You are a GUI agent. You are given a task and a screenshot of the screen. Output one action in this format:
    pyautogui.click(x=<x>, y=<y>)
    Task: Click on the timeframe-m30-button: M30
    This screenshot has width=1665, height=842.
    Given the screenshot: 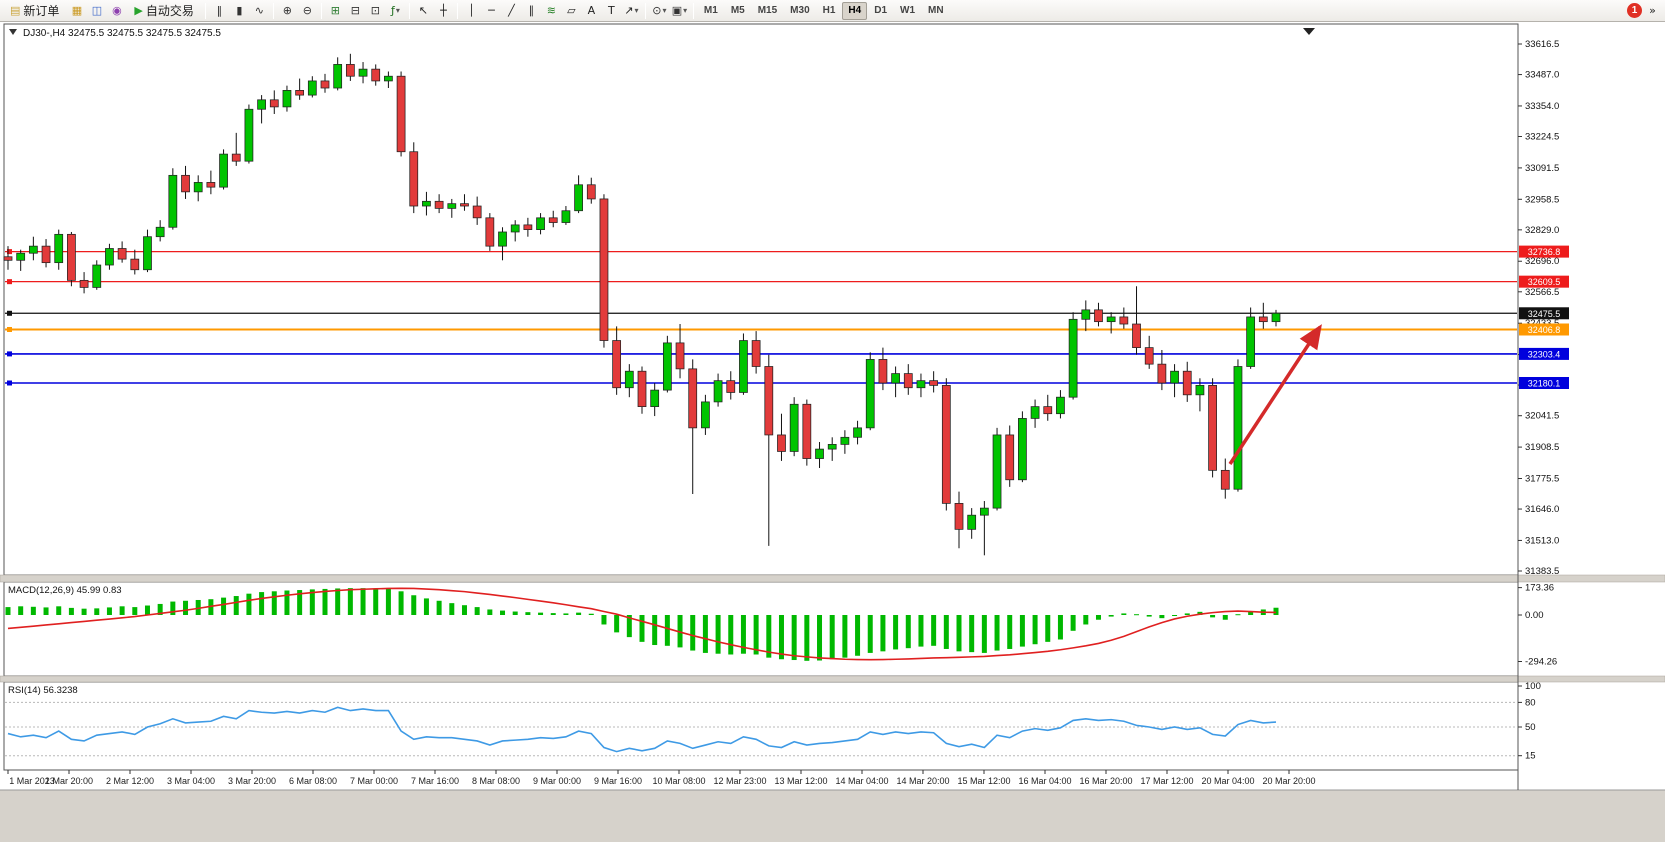 What is the action you would take?
    pyautogui.click(x=800, y=10)
    